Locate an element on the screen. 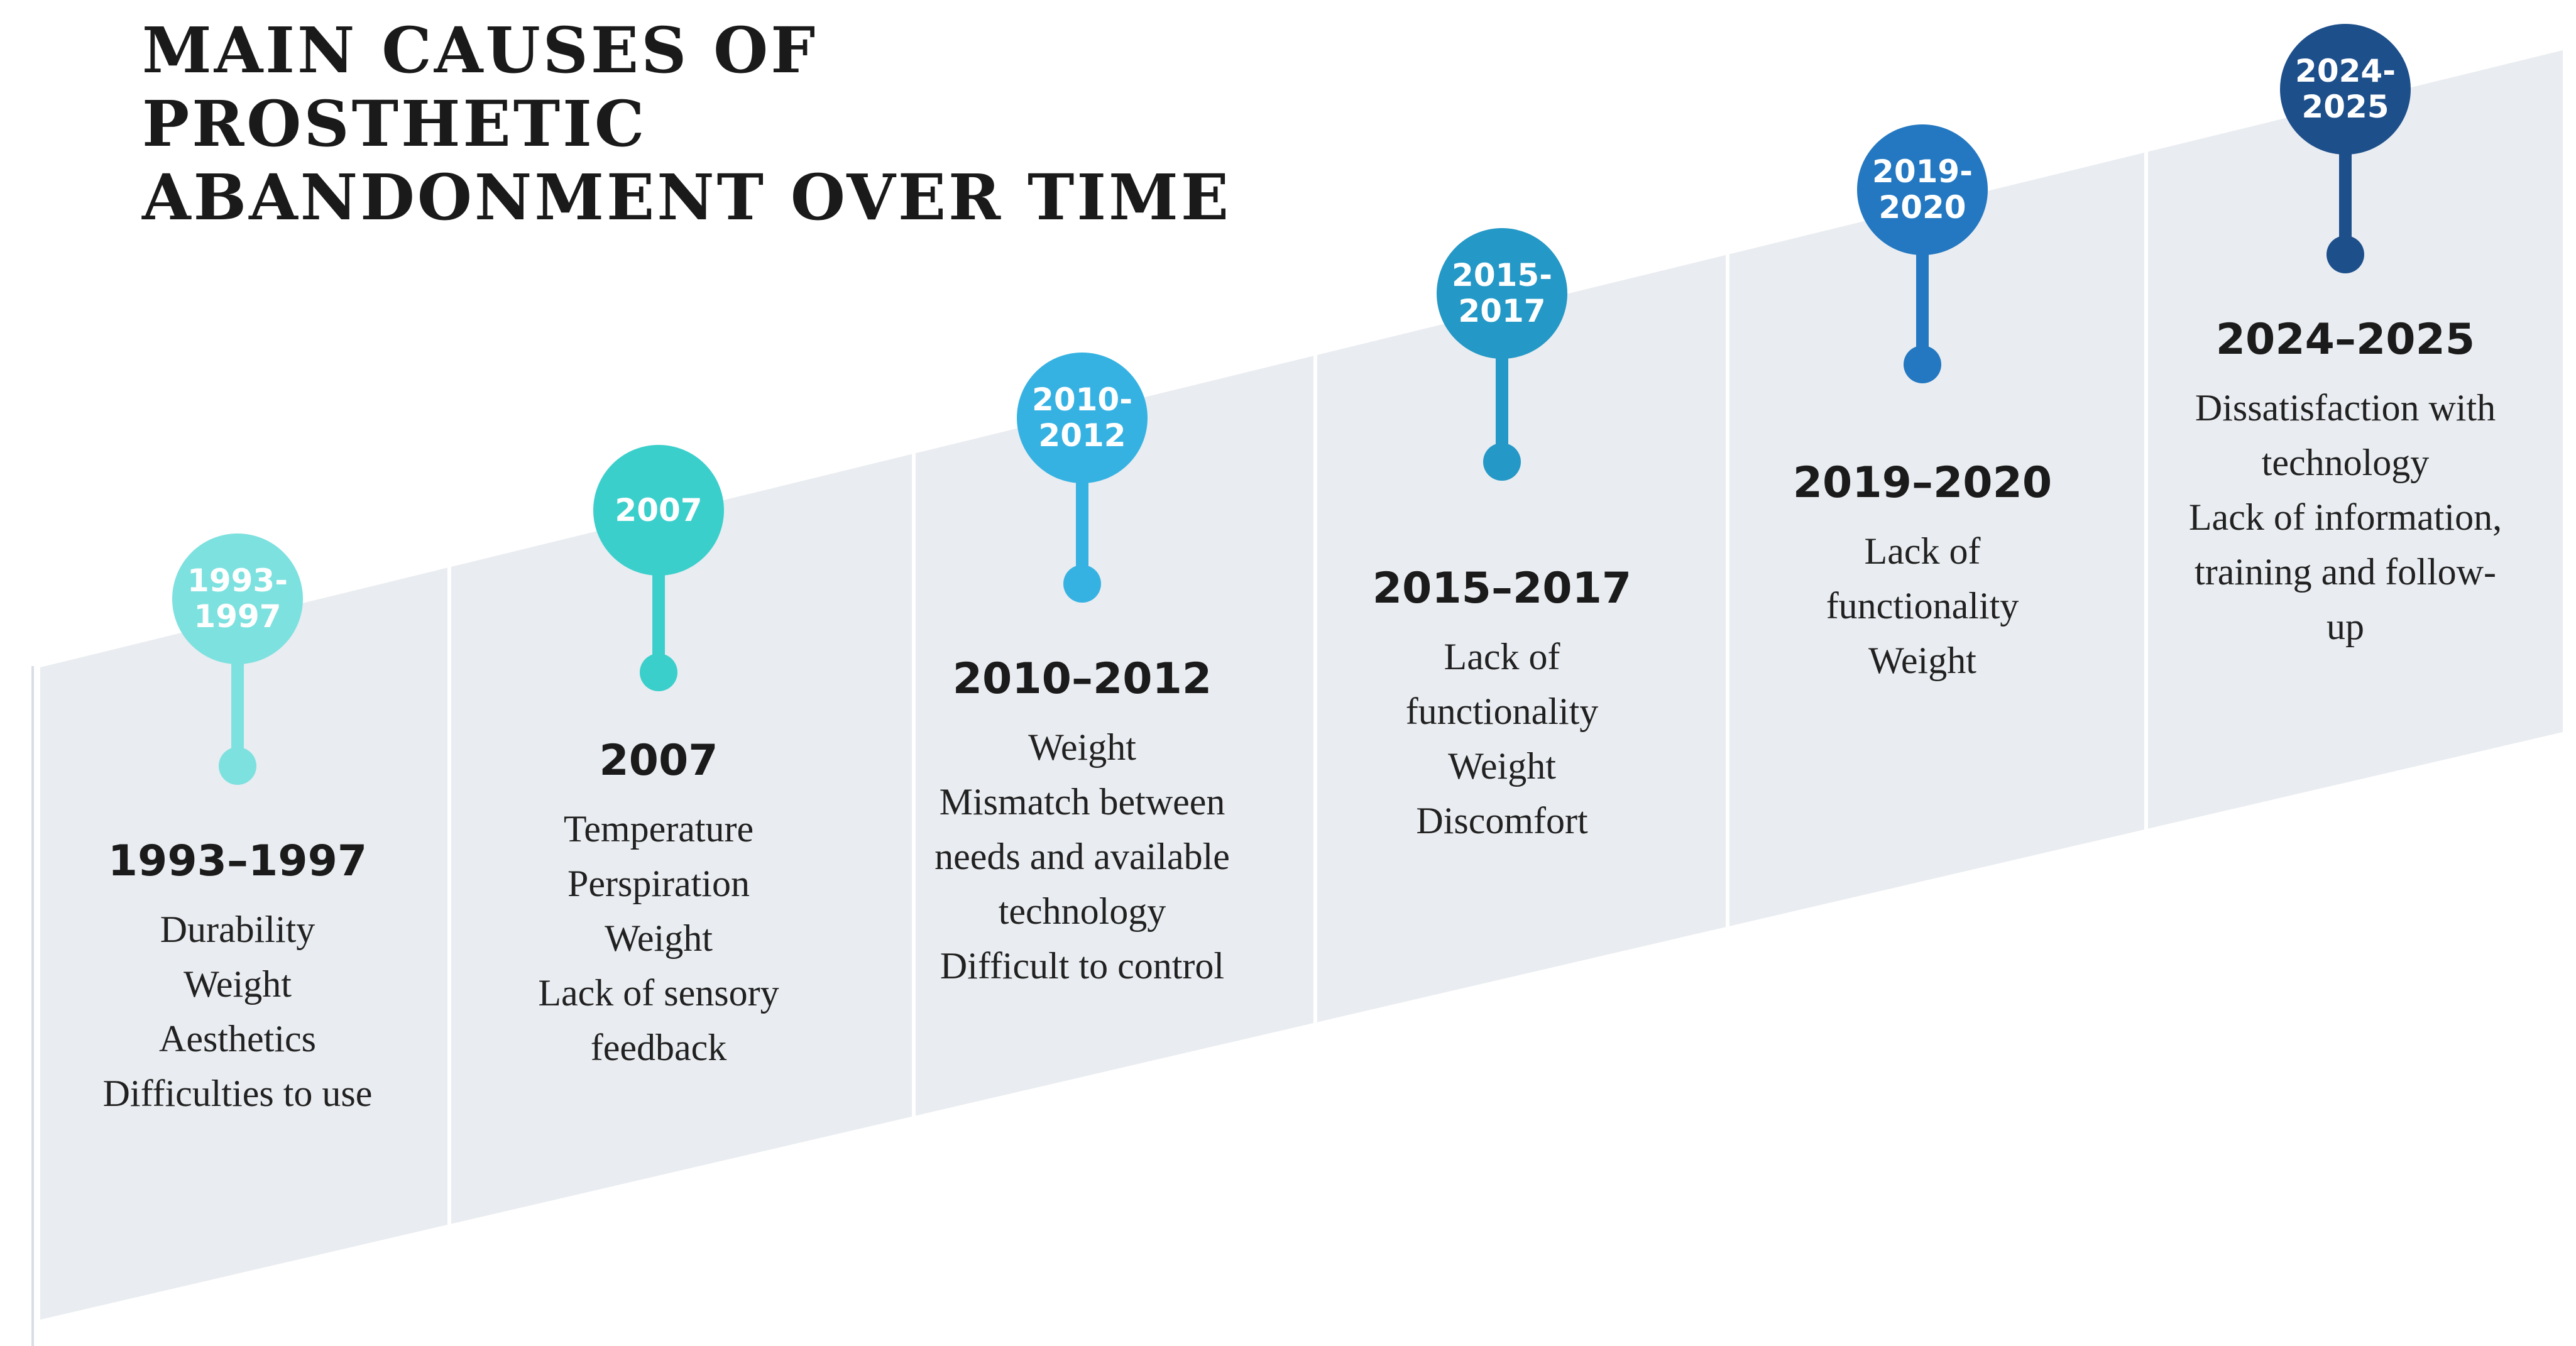 The image size is (2576, 1346). entry-year-heading: 1993–1997 is located at coordinates (238, 861).